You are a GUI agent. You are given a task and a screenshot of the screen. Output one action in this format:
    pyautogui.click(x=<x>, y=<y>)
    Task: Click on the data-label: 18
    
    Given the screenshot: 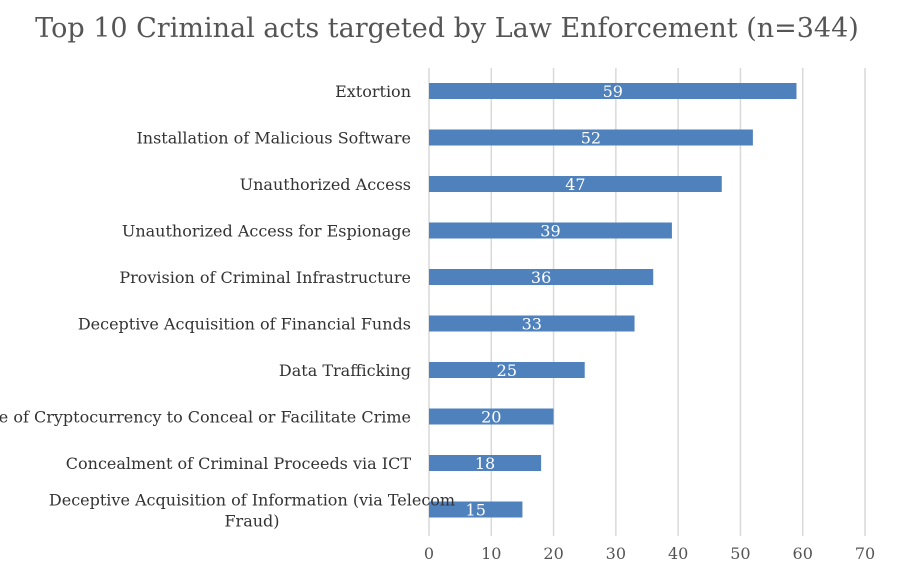 What is the action you would take?
    pyautogui.click(x=485, y=463)
    